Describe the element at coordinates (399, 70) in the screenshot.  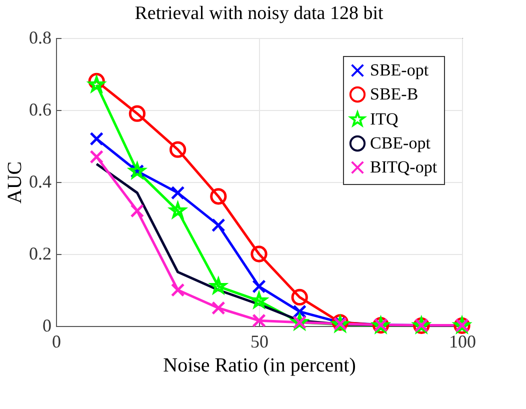
I see `legend-label: SBE-opt` at that location.